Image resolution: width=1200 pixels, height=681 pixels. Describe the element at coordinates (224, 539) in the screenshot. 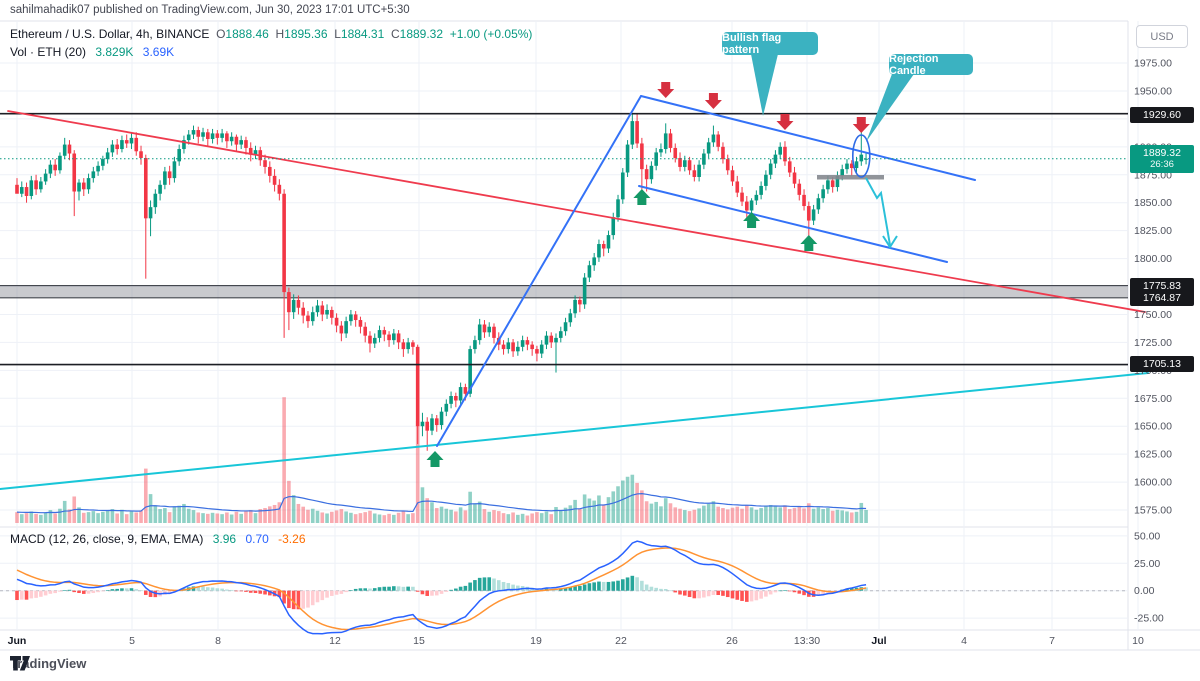

I see `macd-hist-value: 3.96` at that location.